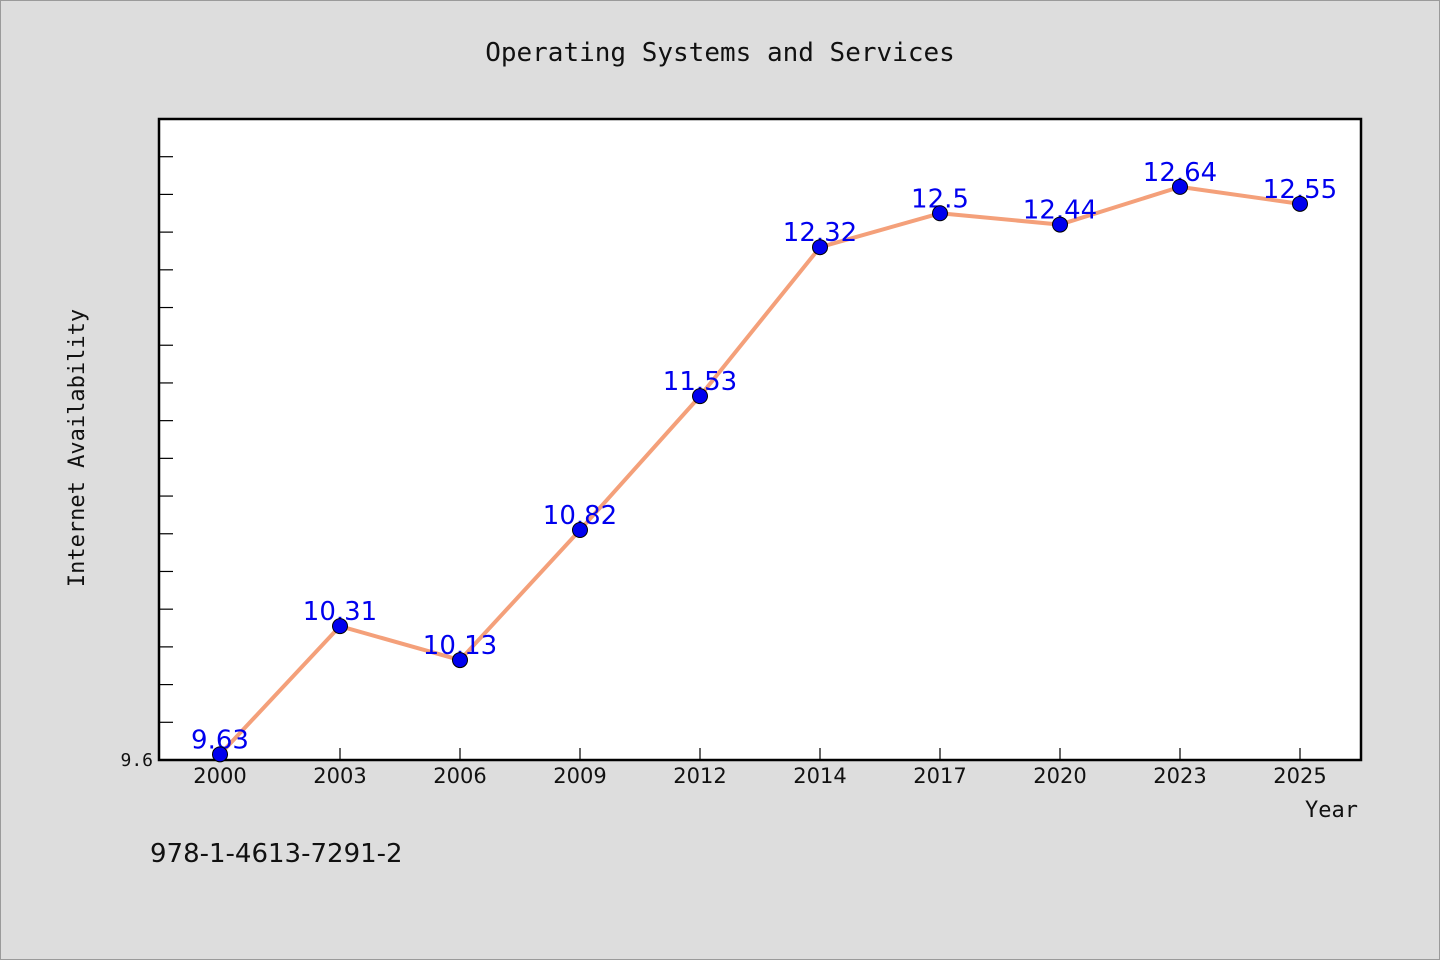 The width and height of the screenshot is (1440, 960). Describe the element at coordinates (219, 776) in the screenshot. I see `x-tick-label: 2000` at that location.